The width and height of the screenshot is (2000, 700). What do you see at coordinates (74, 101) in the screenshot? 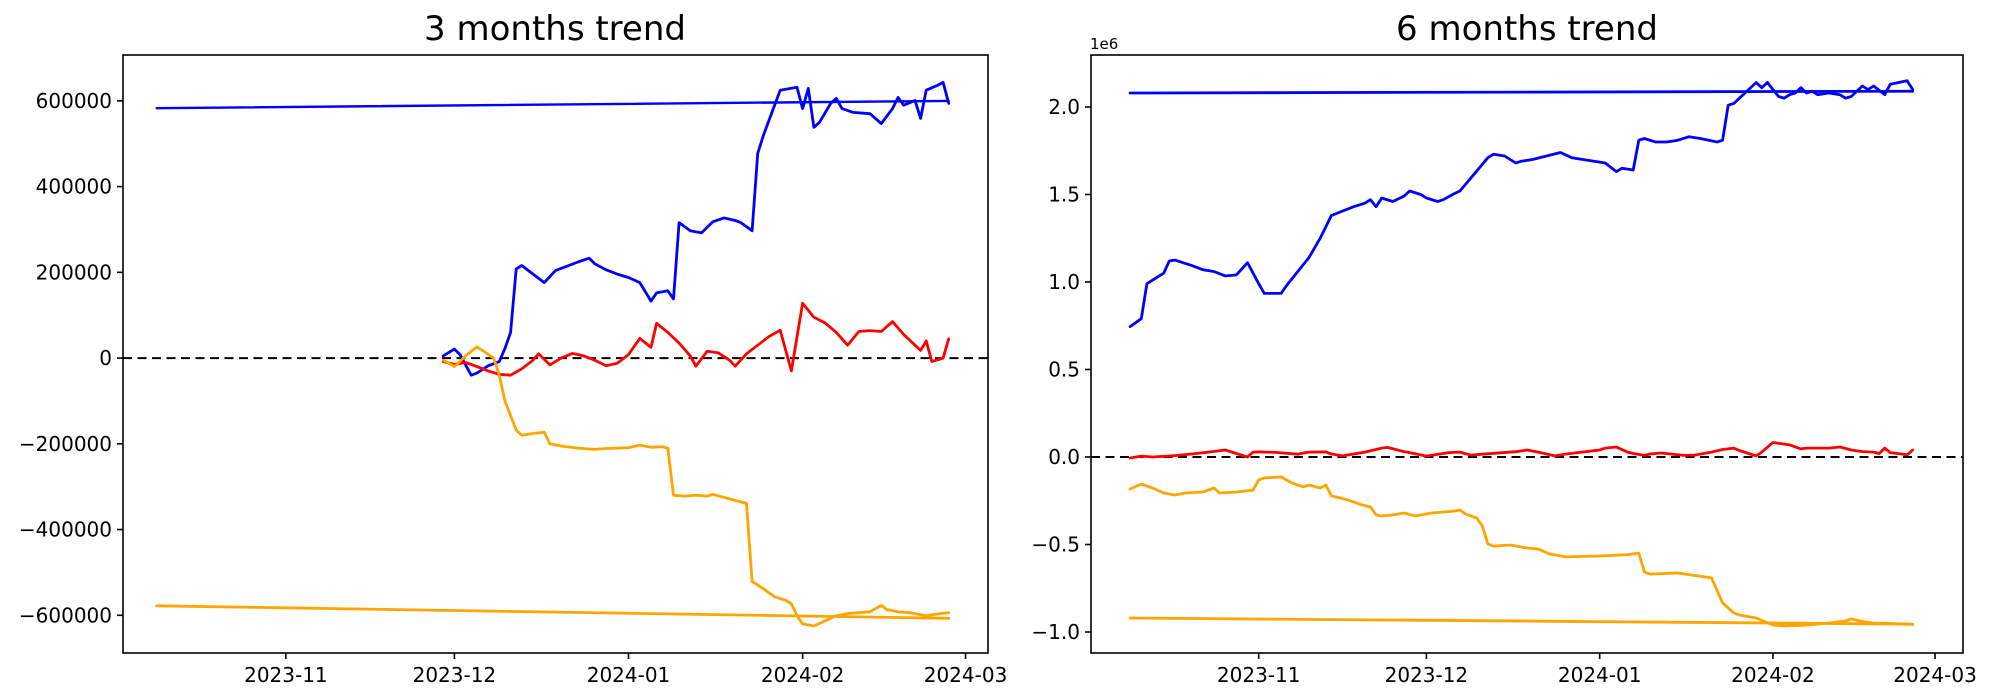
I see `y-tick-label: 600000` at bounding box center [74, 101].